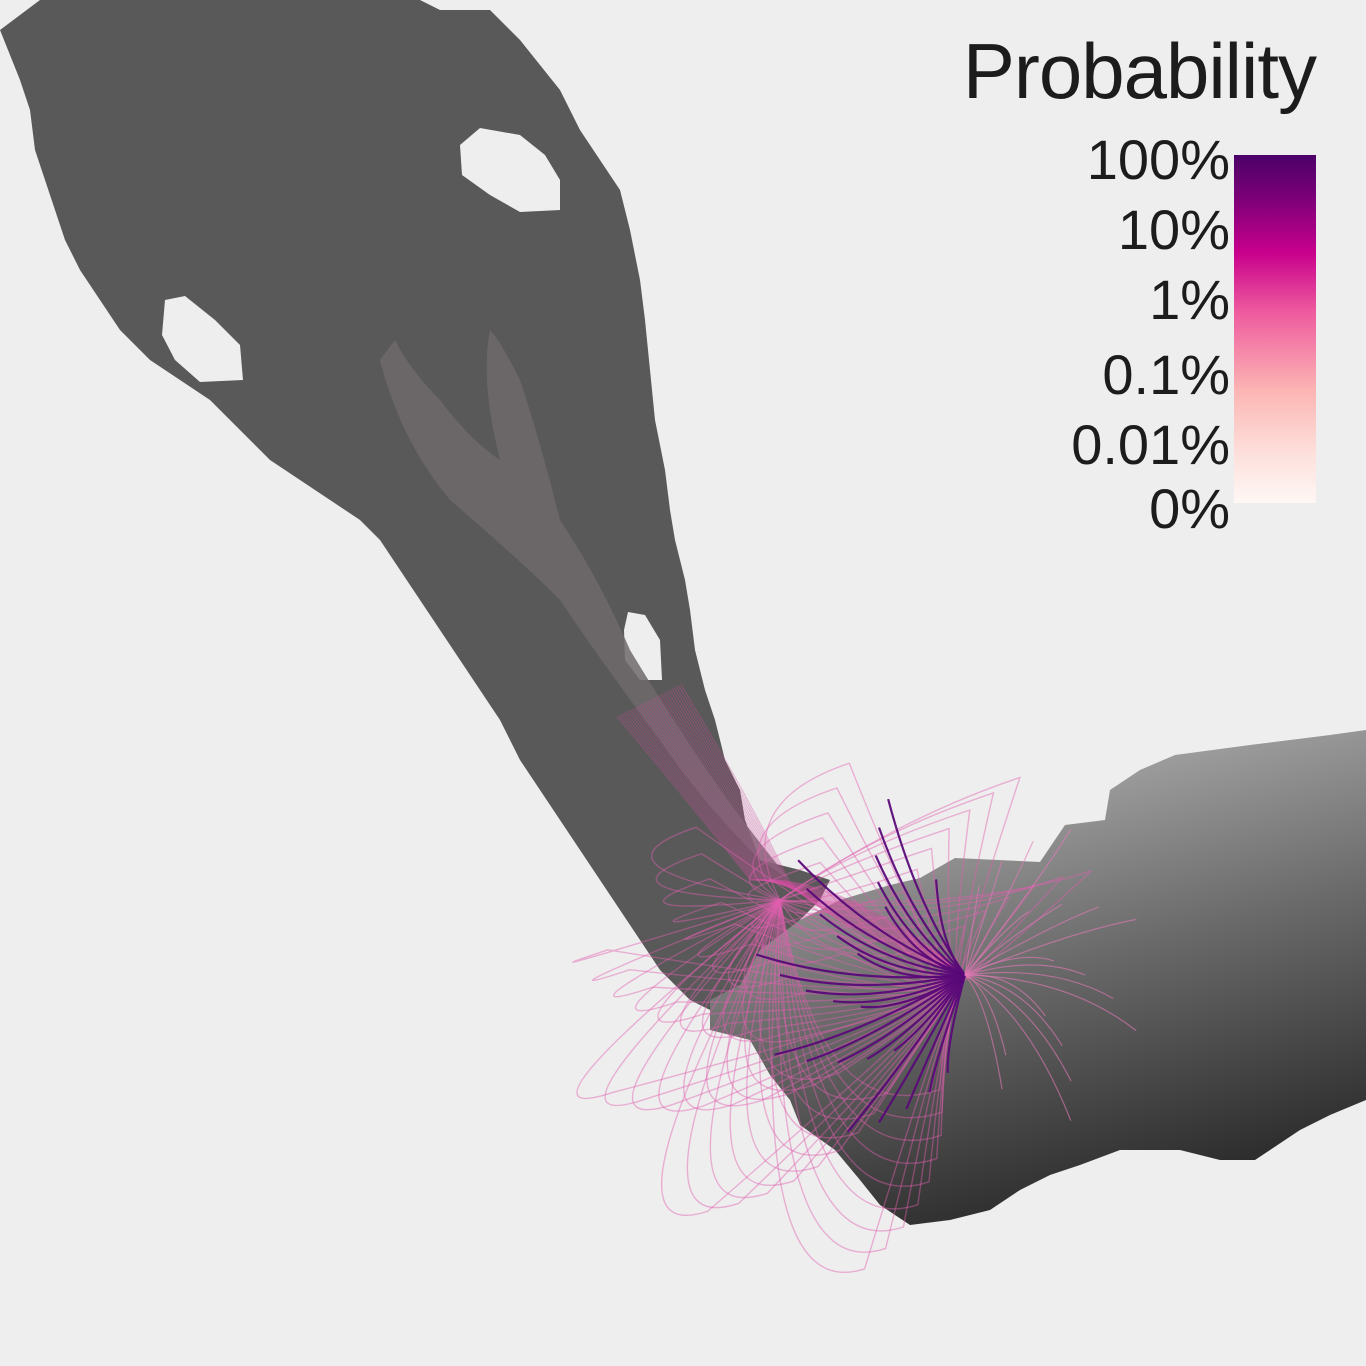  Describe the element at coordinates (1139, 71) in the screenshot. I see `legend-title: Probability` at that location.